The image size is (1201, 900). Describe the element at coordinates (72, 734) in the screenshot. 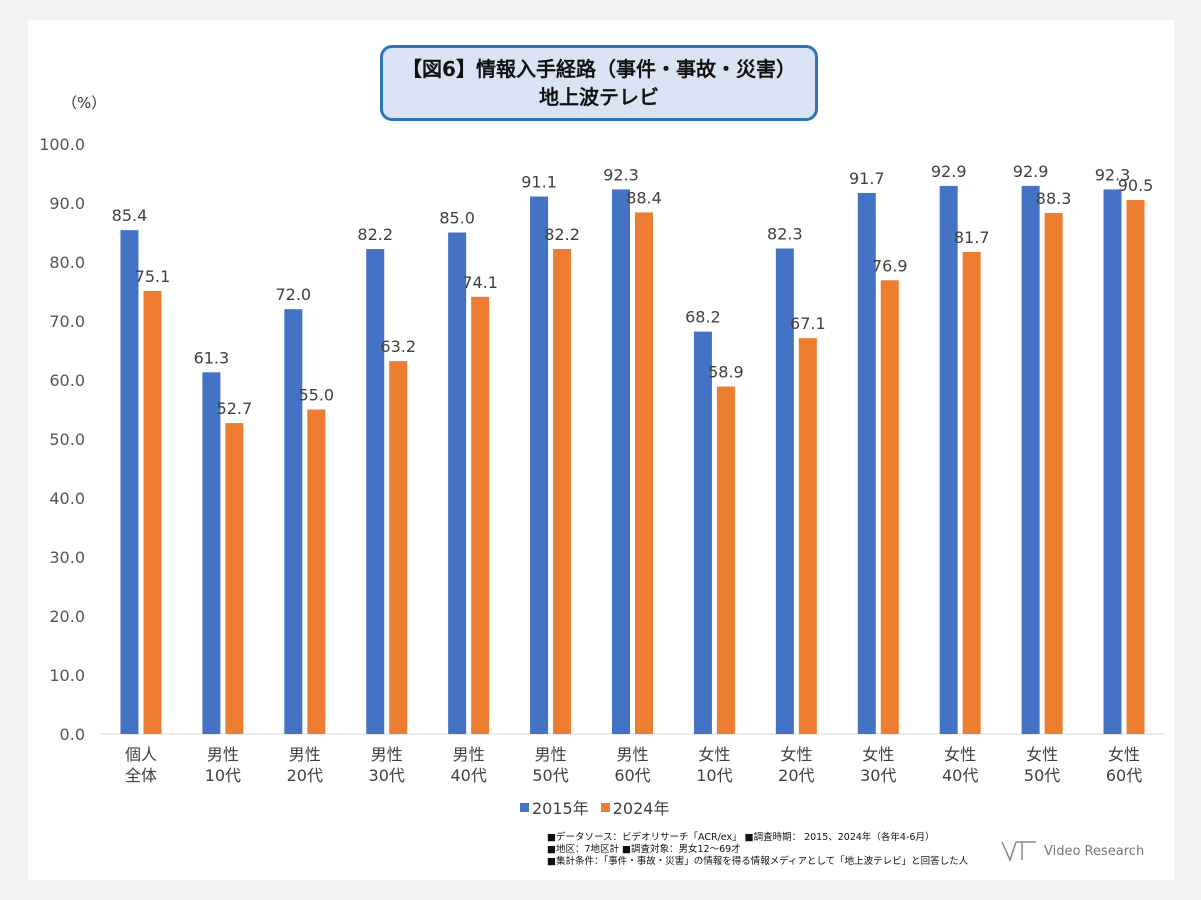

I see `y-tick-label: 0.0` at that location.